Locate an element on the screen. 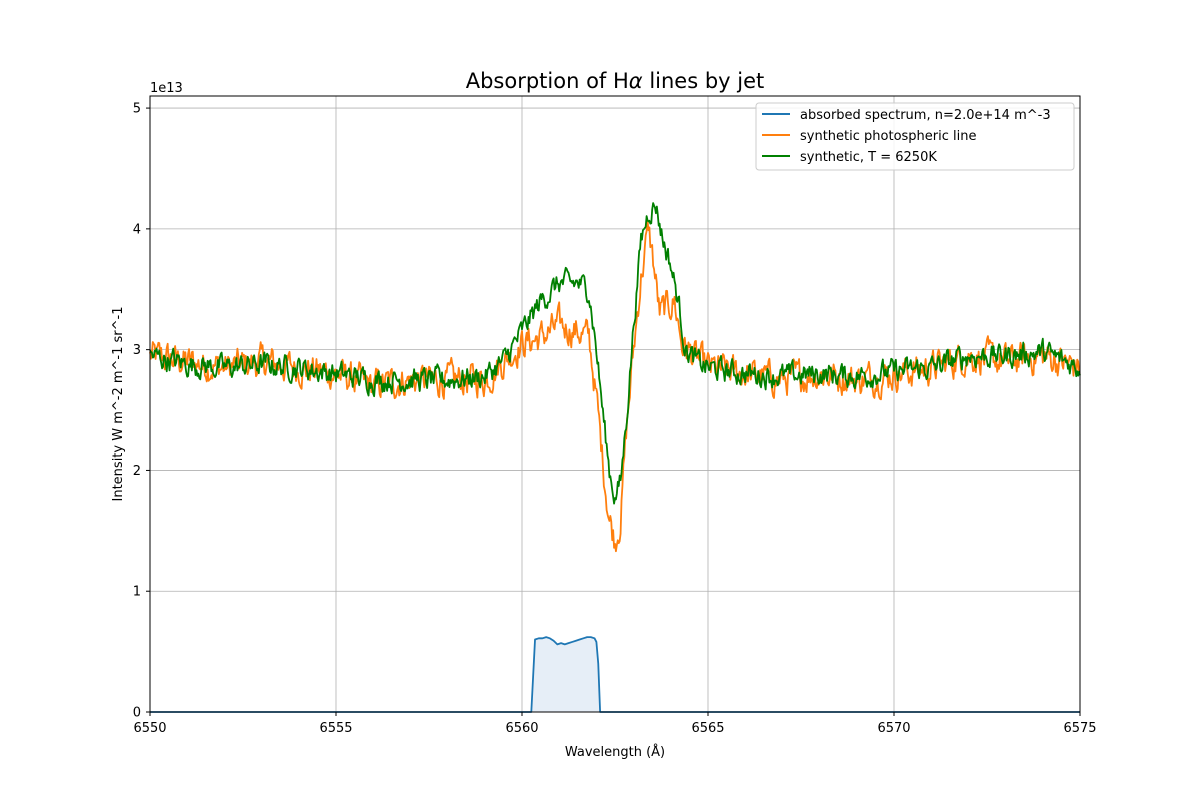 This screenshot has width=1200, height=800. y-ticks: 0 1 2 3 4 5 is located at coordinates (141, 411).